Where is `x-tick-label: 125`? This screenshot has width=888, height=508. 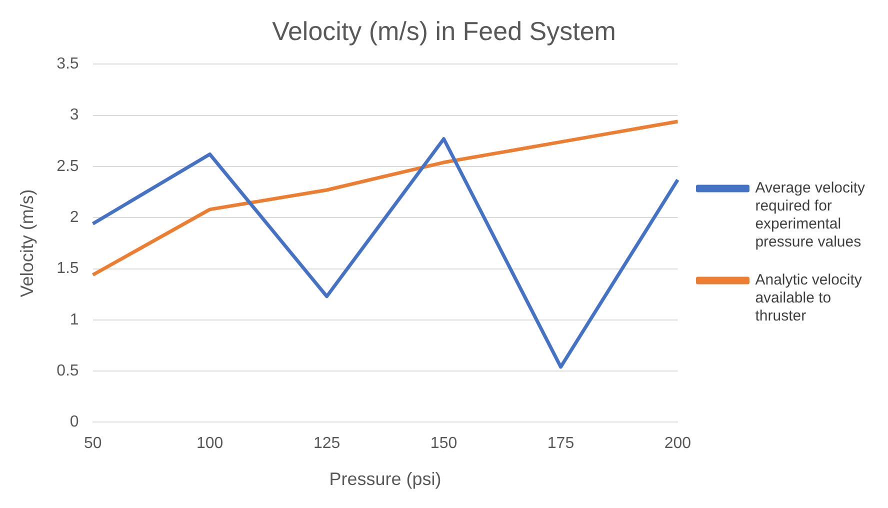 x-tick-label: 125 is located at coordinates (326, 443).